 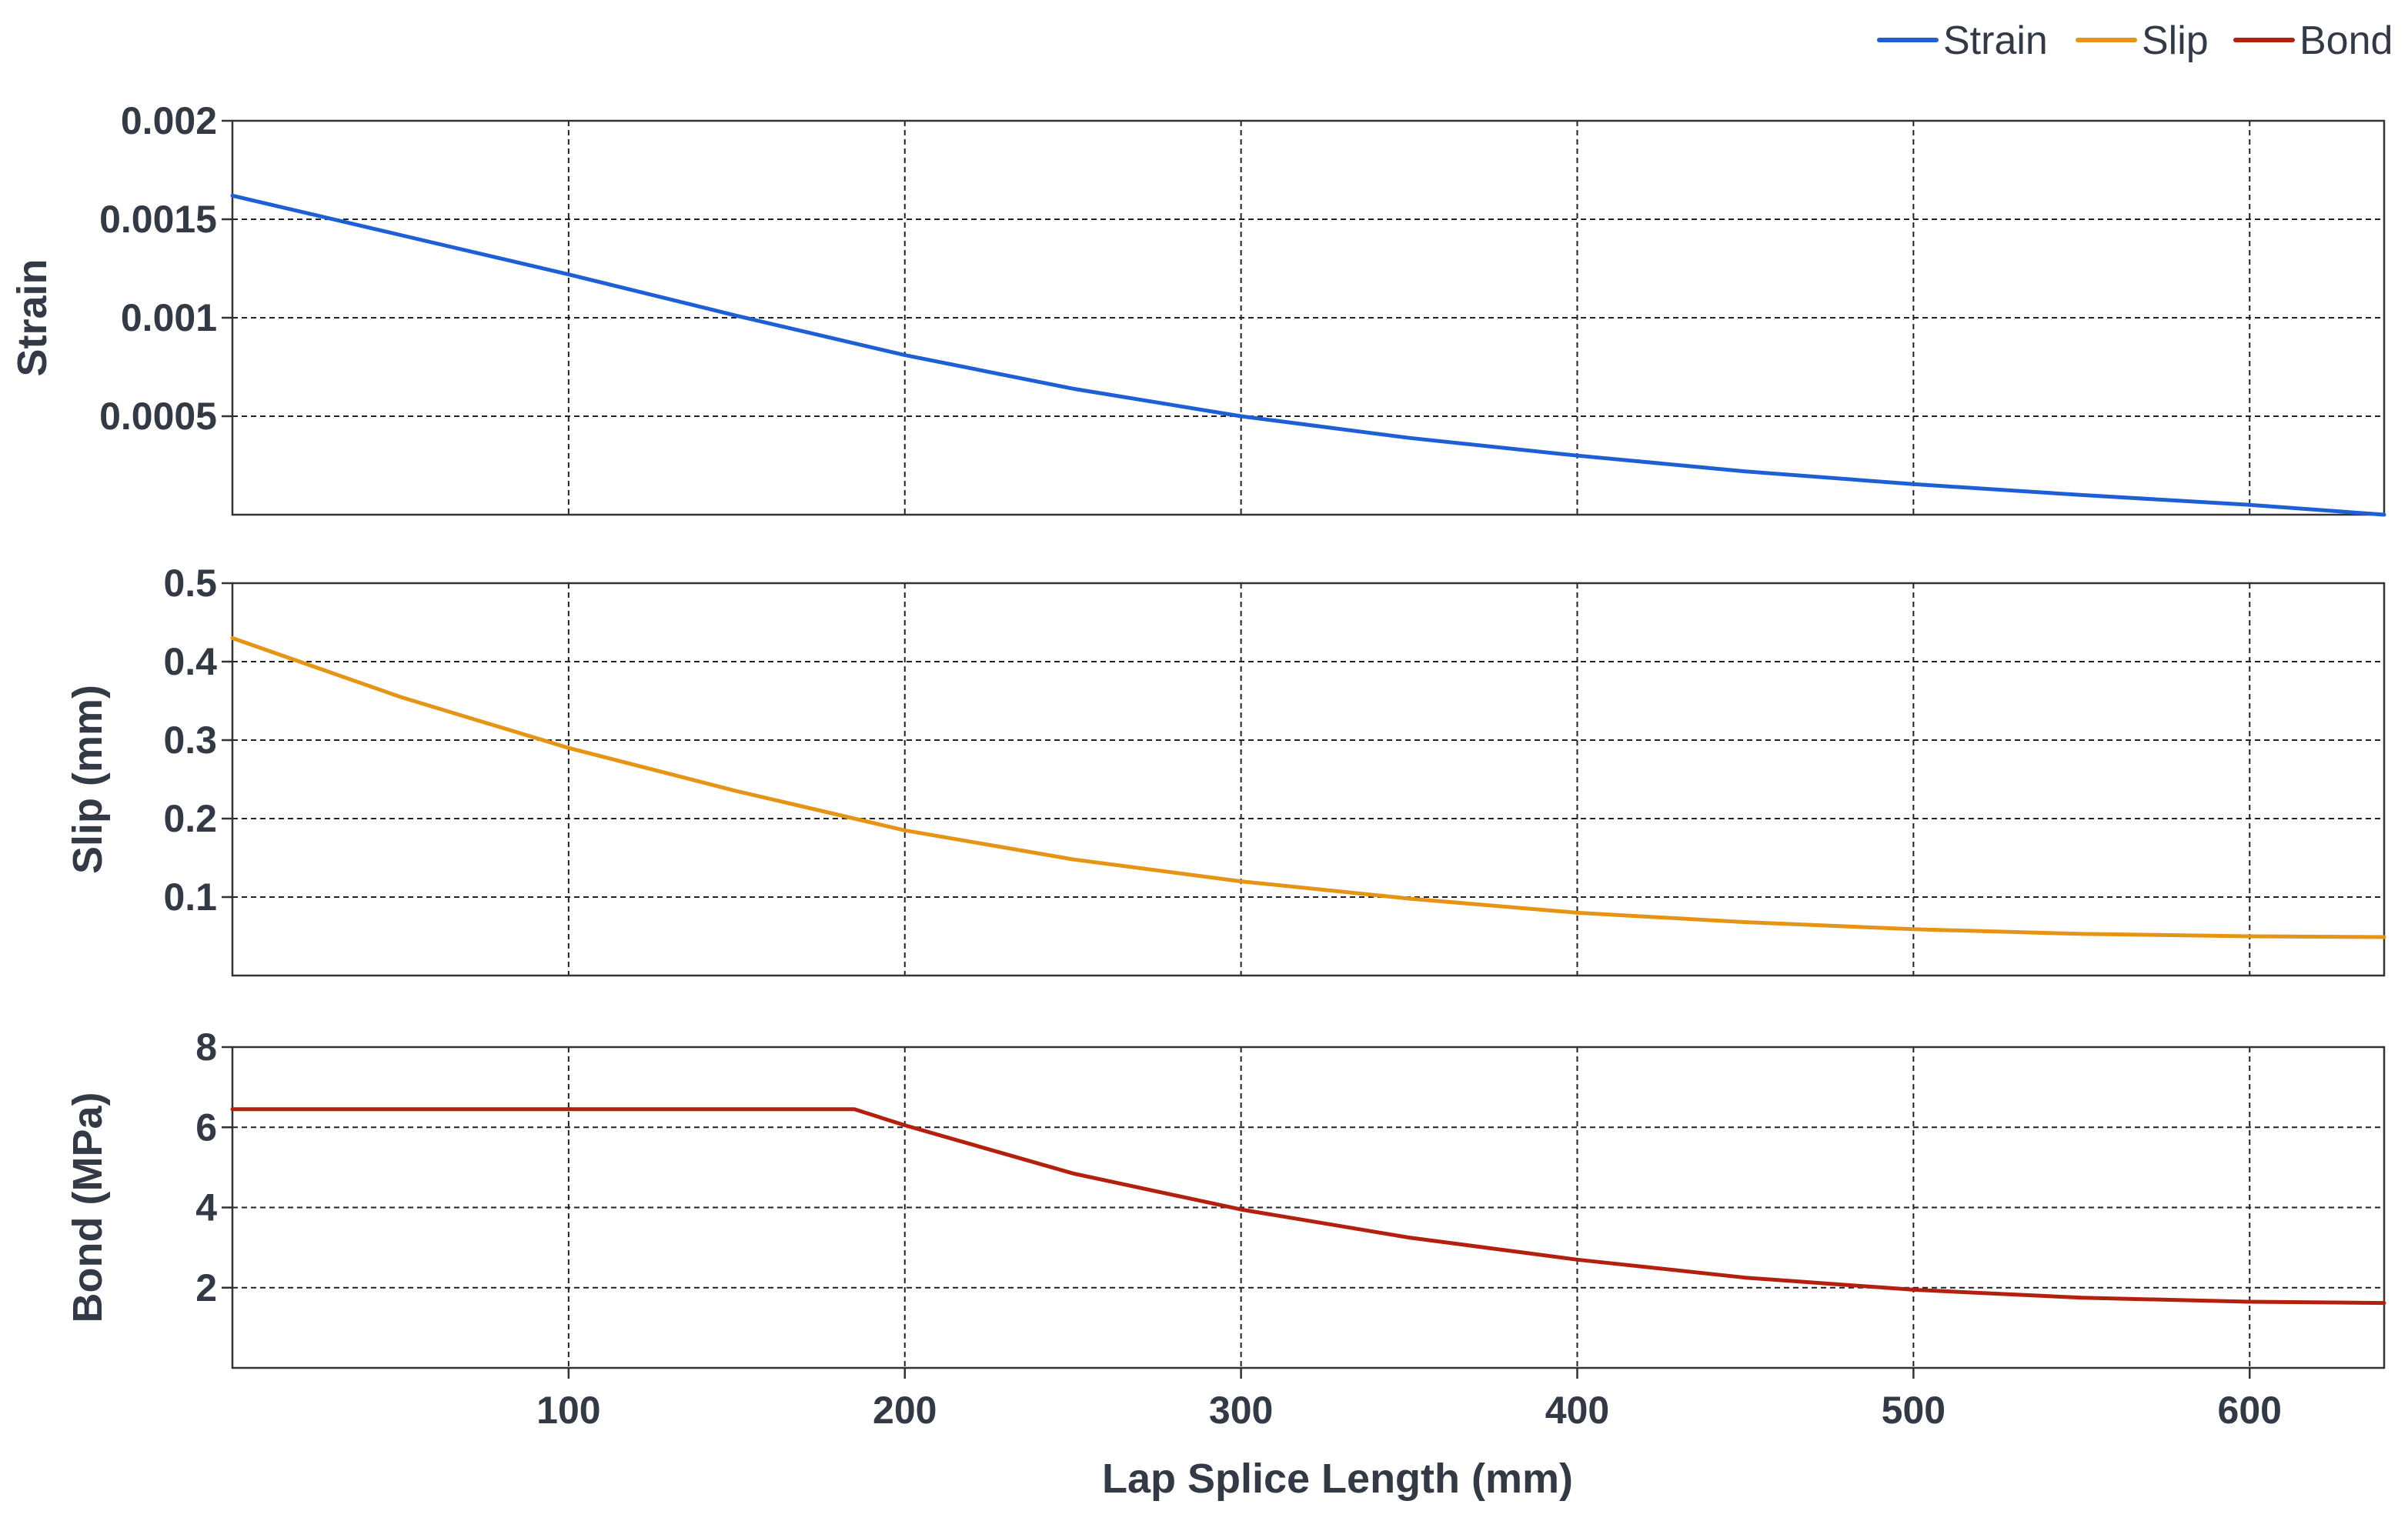 I want to click on strain-y-tick-label: 0.0015, so click(x=158, y=219).